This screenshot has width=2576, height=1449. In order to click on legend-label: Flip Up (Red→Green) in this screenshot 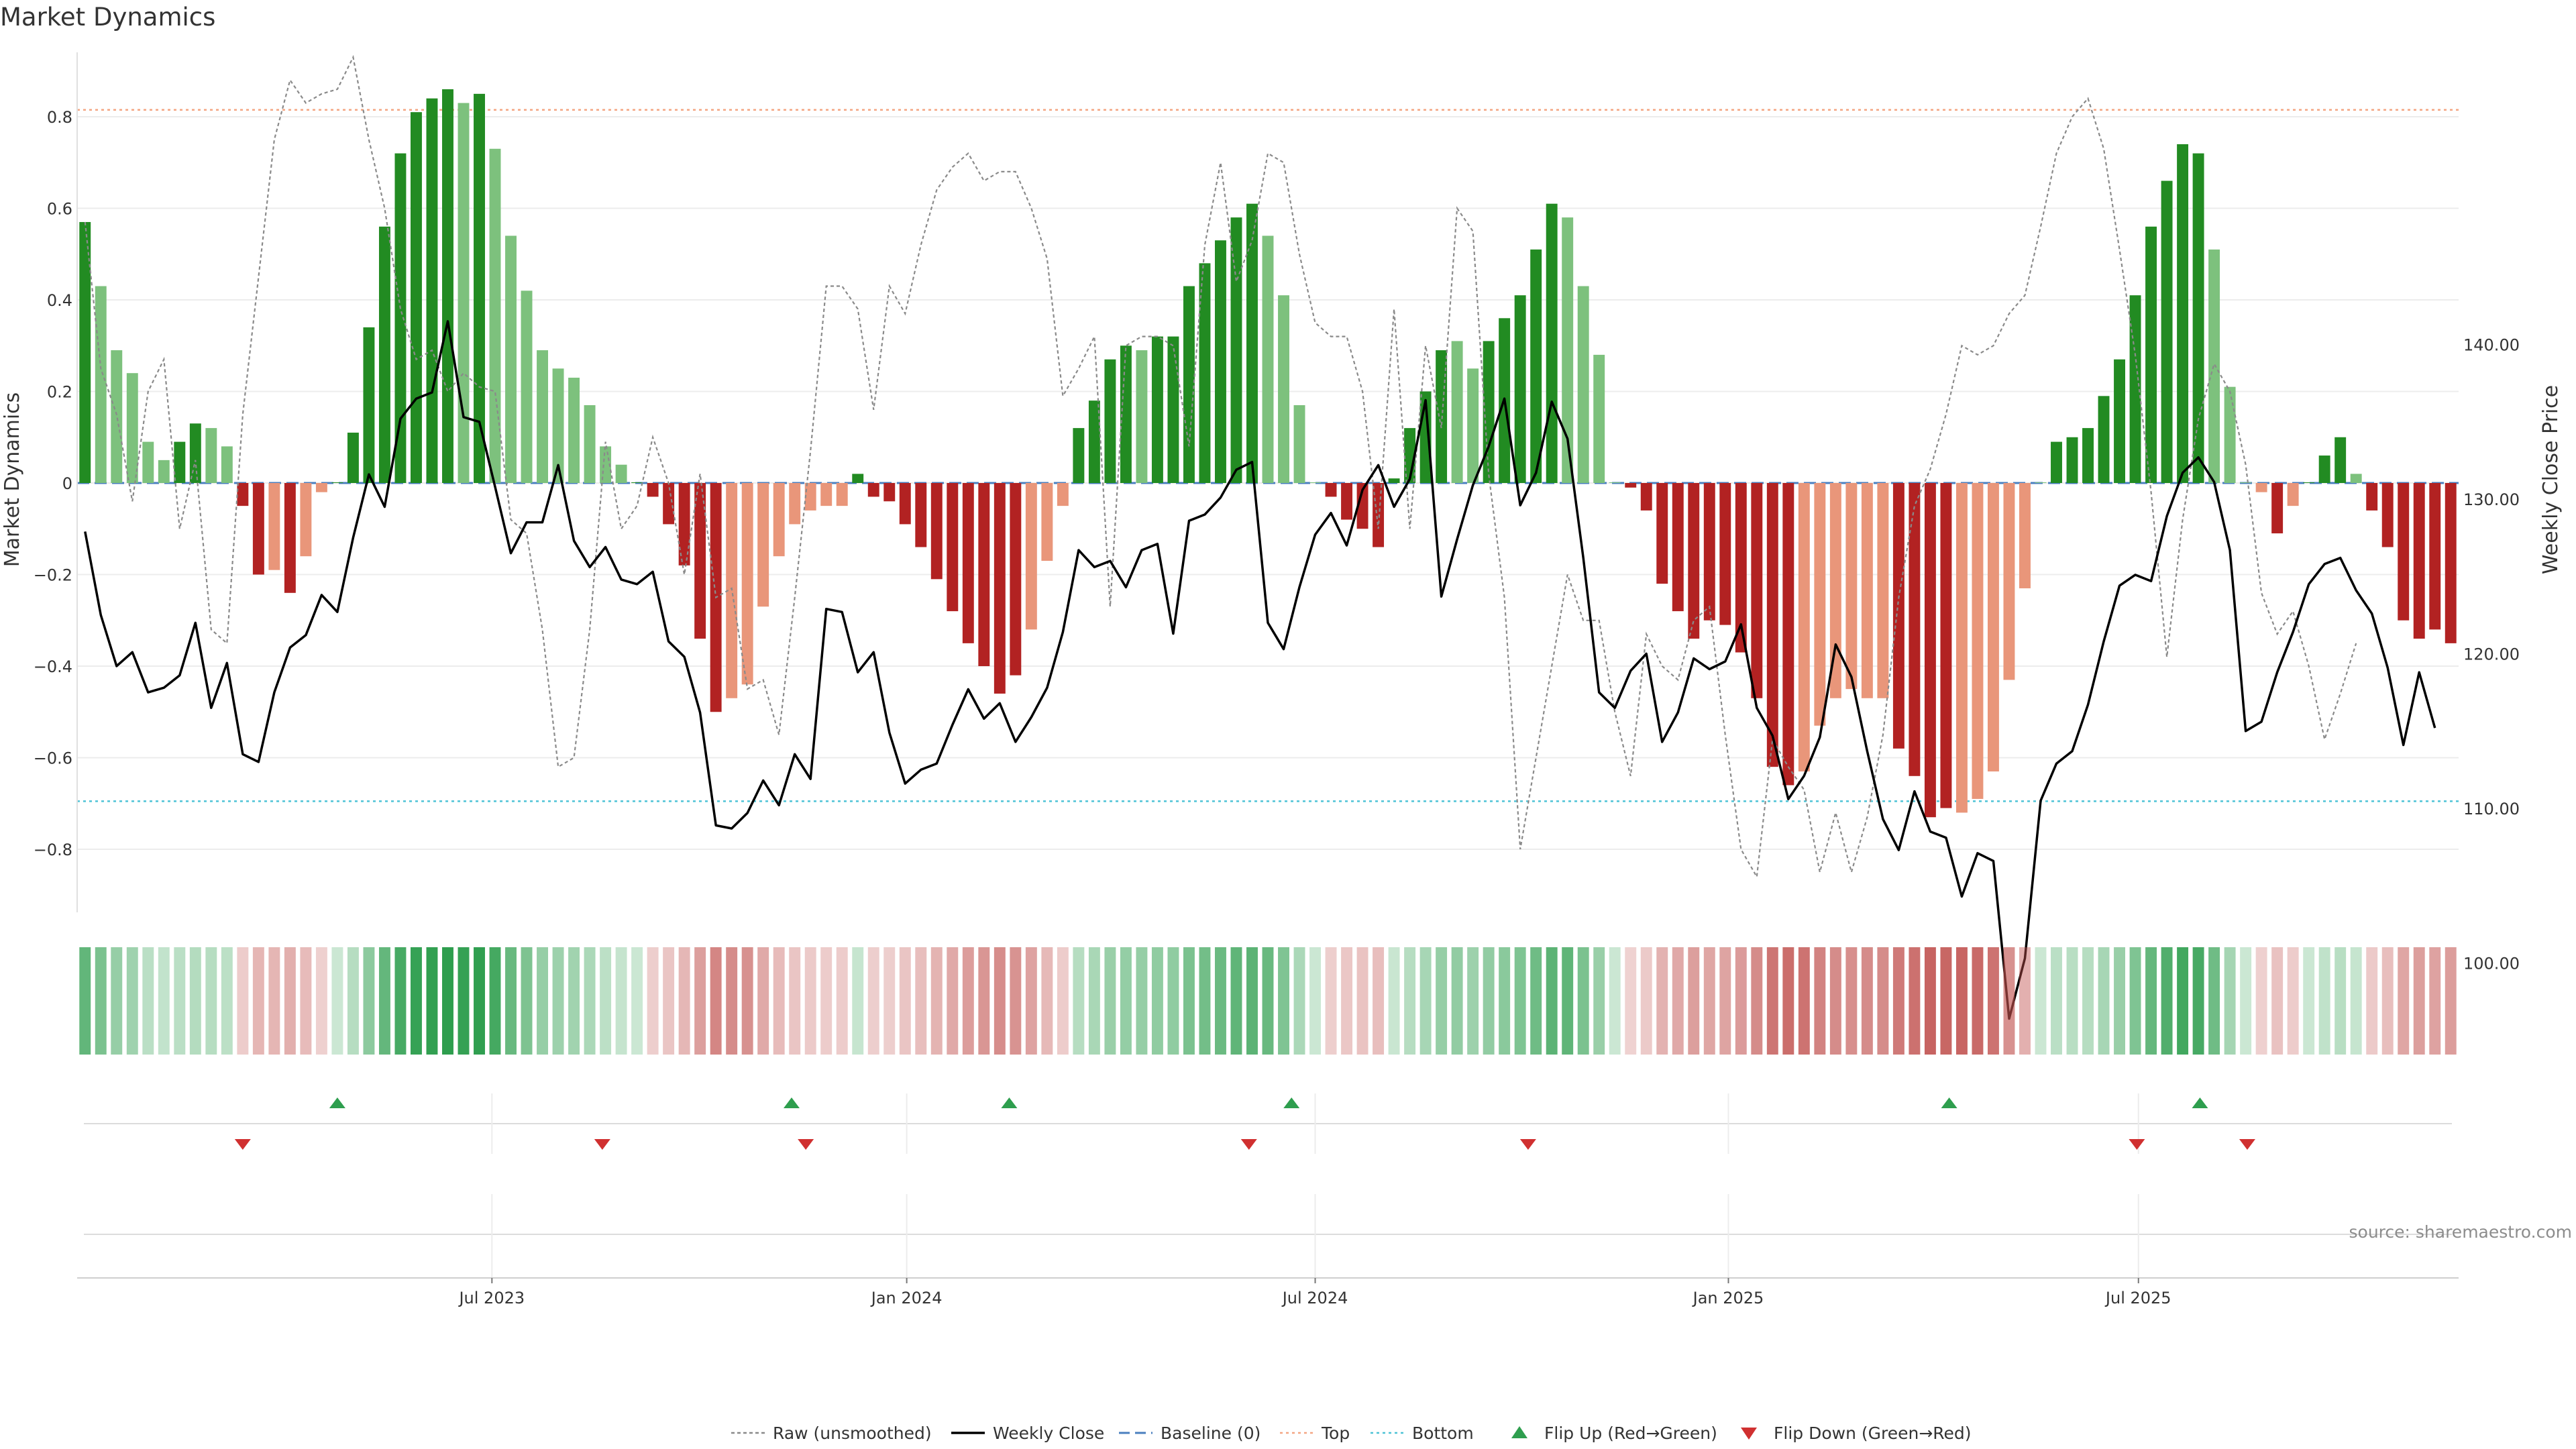, I will do `click(1630, 1433)`.